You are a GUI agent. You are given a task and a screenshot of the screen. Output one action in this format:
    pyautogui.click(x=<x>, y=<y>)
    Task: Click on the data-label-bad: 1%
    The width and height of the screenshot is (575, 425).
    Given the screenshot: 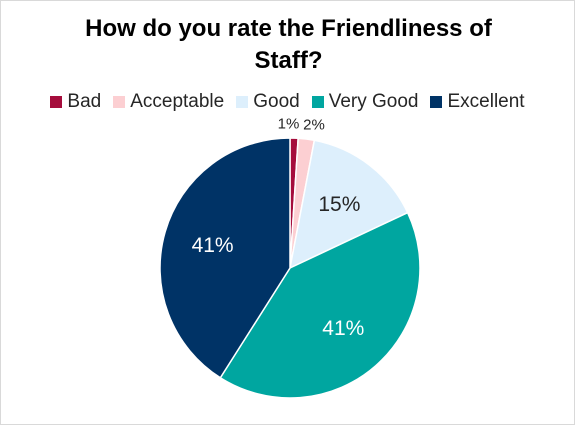 What is the action you would take?
    pyautogui.click(x=289, y=124)
    